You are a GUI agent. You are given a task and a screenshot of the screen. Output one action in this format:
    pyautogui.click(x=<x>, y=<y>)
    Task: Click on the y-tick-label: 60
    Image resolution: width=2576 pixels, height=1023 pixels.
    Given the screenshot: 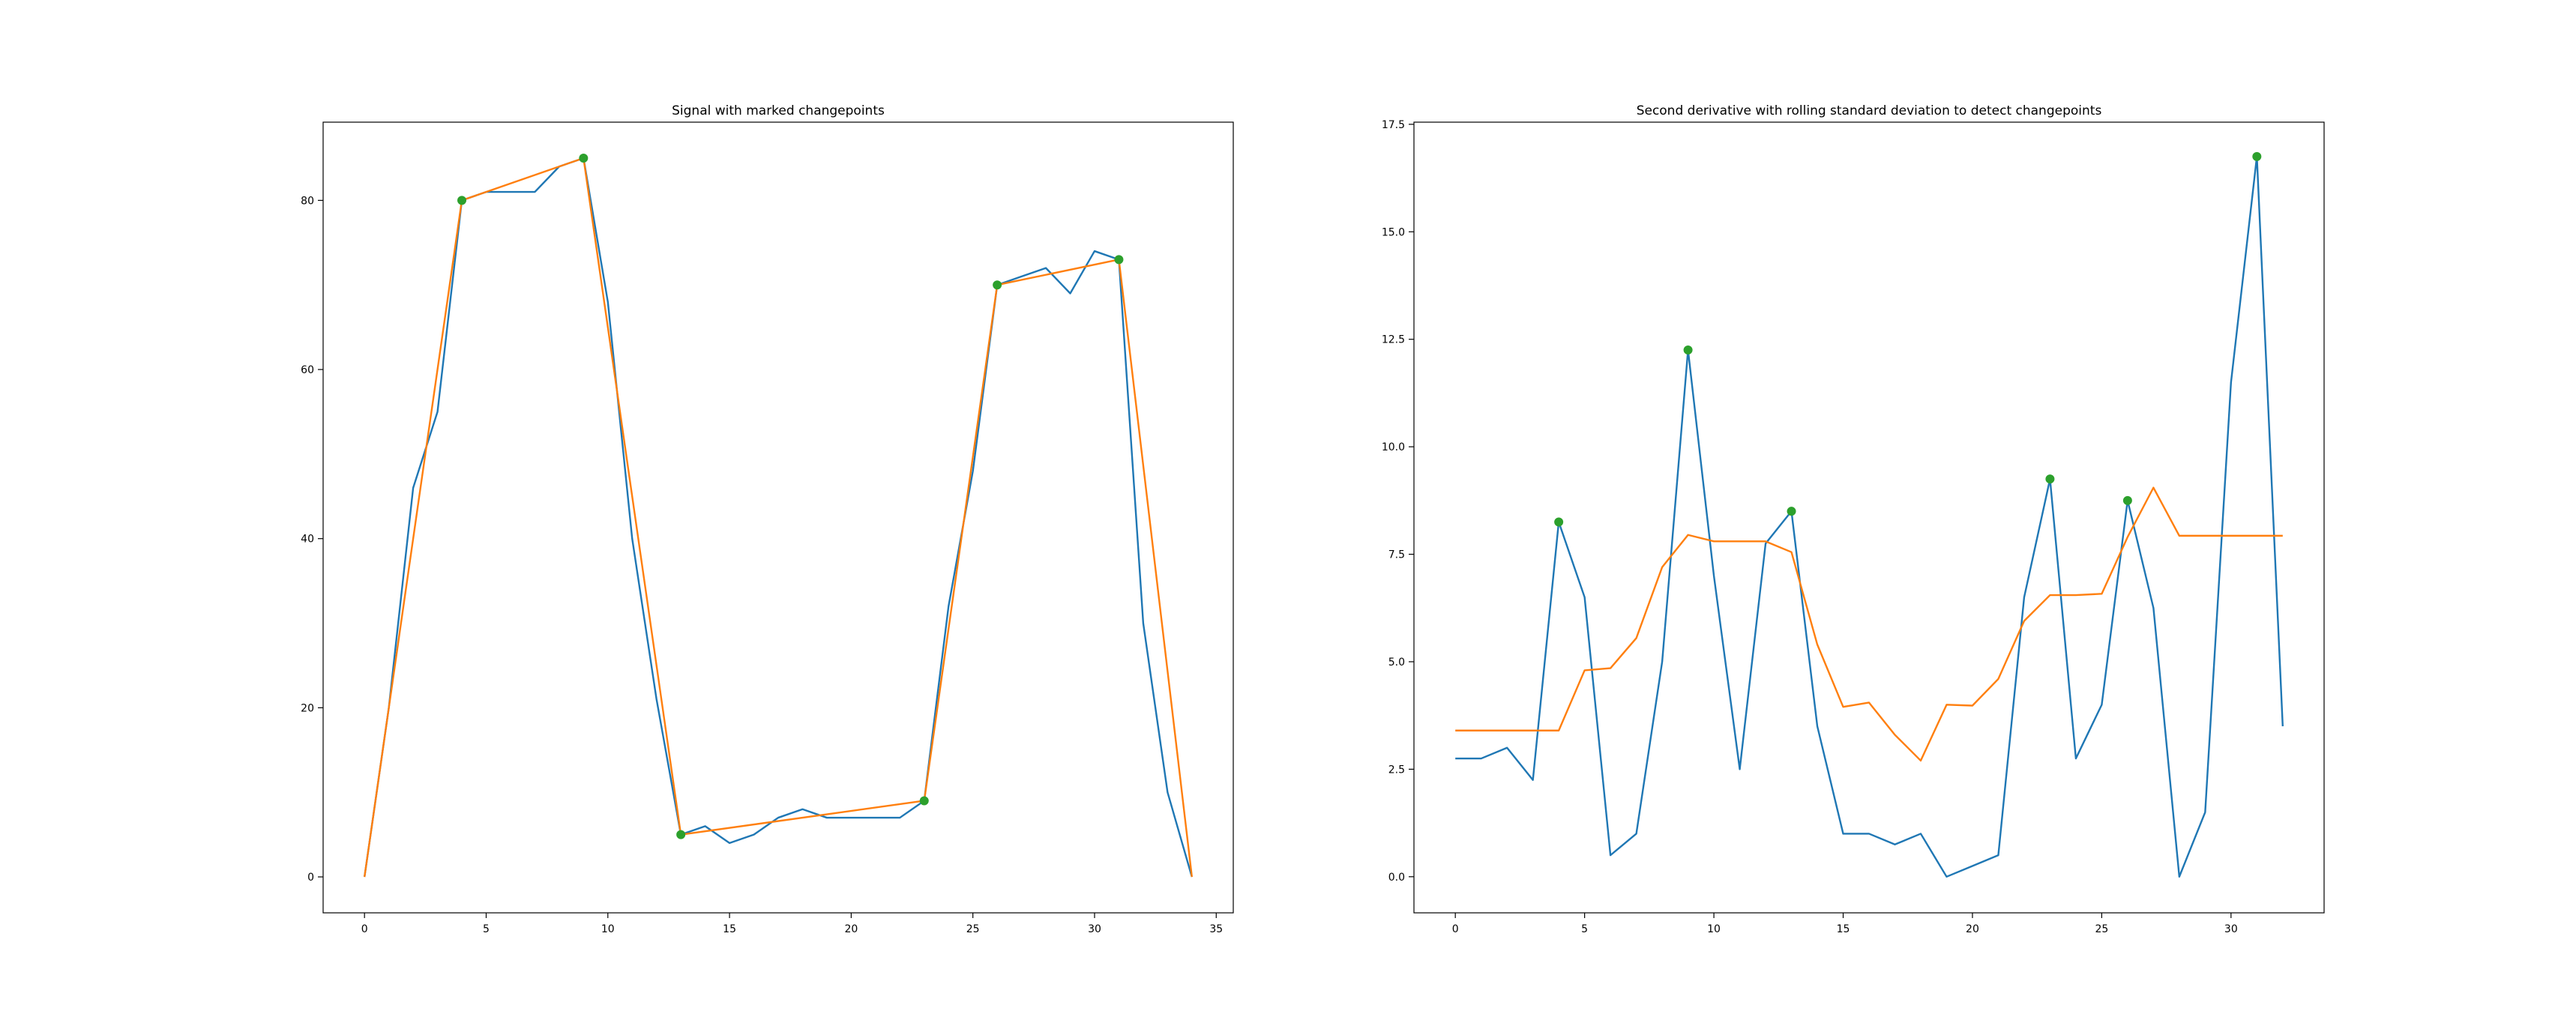 What is the action you would take?
    pyautogui.click(x=307, y=370)
    